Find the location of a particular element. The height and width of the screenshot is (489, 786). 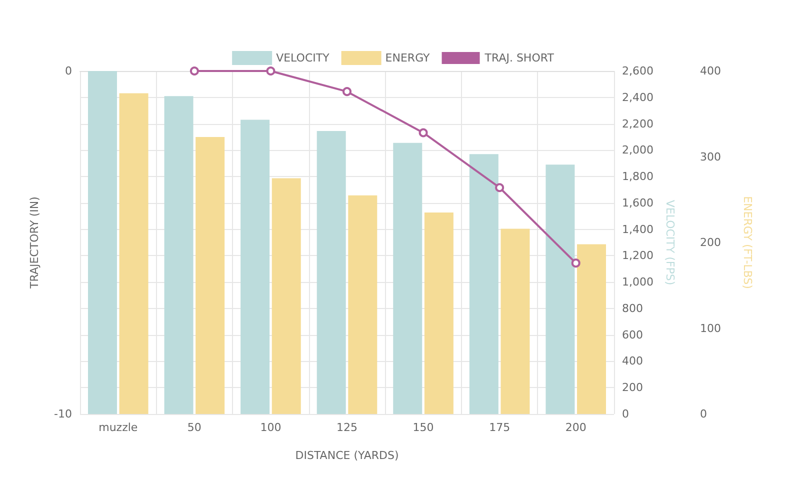

y-tick-label: -10 is located at coordinates (63, 414).